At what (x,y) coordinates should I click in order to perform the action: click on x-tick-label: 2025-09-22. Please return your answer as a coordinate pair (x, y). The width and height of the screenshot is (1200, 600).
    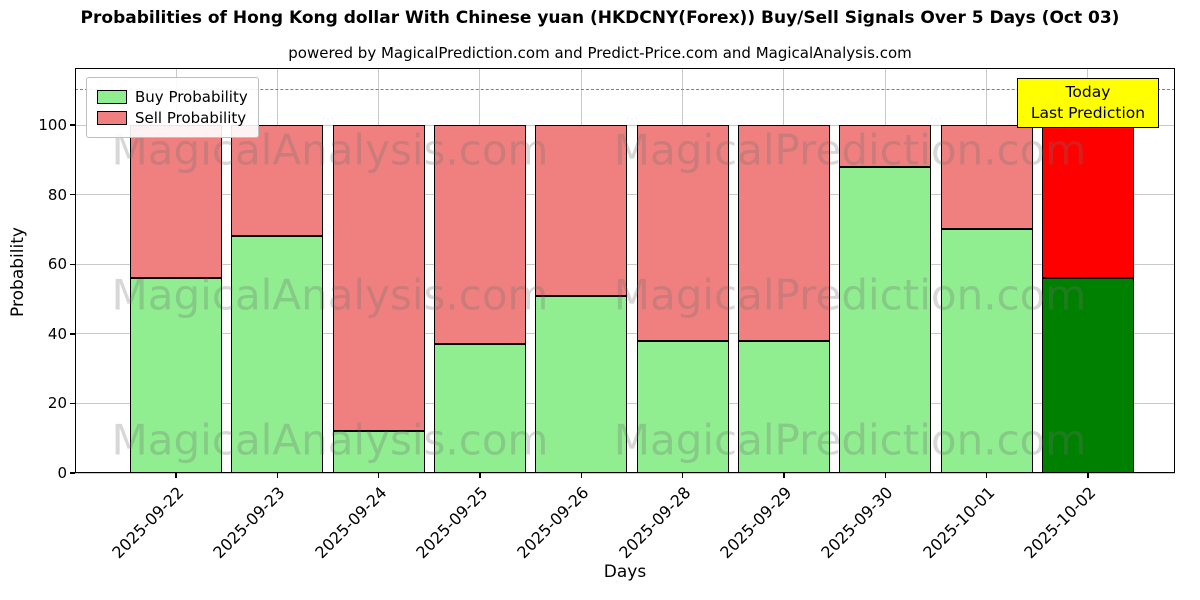
    Looking at the image, I should click on (148, 523).